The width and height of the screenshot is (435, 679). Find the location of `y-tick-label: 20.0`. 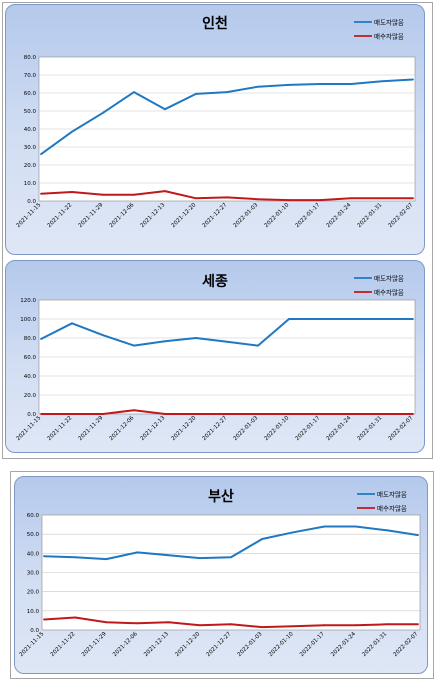

y-tick-label: 20.0 is located at coordinates (33, 593).